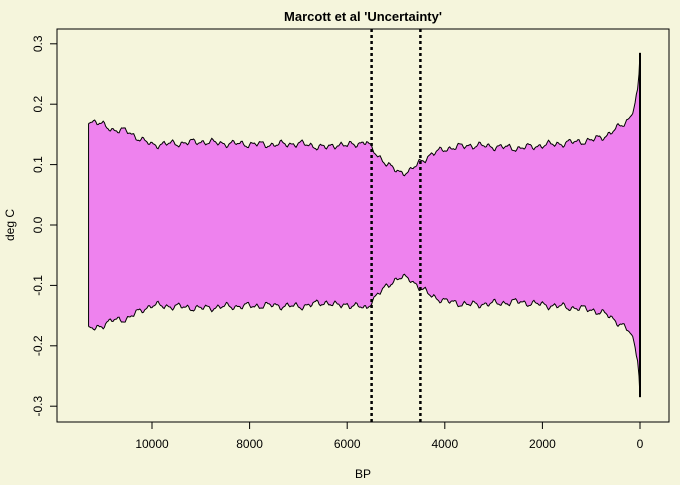  Describe the element at coordinates (10, 225) in the screenshot. I see `y-axis-label: deg C` at that location.